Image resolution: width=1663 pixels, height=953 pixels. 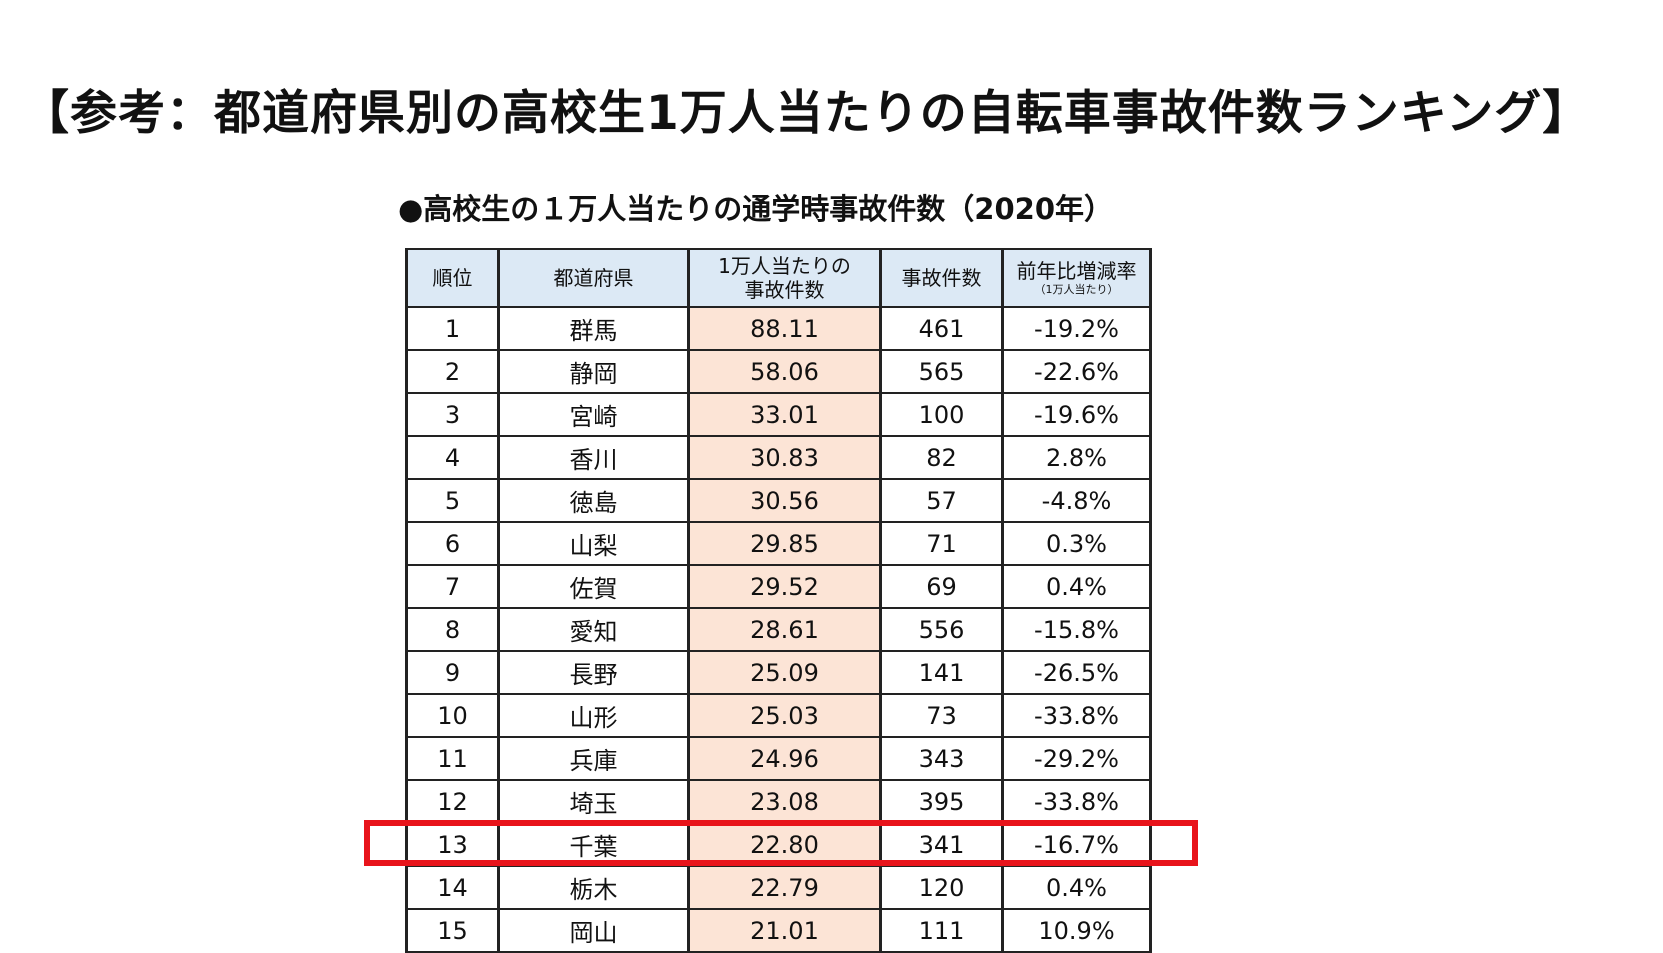 I want to click on cell-rate: 28.61, so click(x=784, y=629).